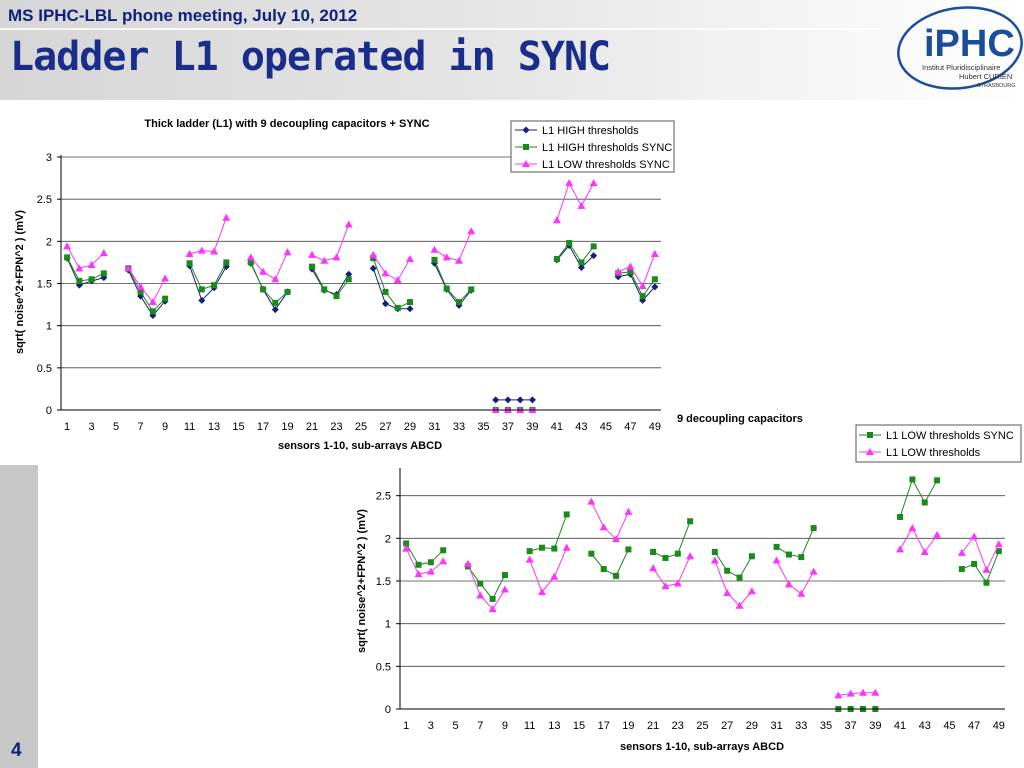 Image resolution: width=1024 pixels, height=768 pixels. Describe the element at coordinates (969, 44) in the screenshot. I see `logo-wordmark: iPHC` at that location.